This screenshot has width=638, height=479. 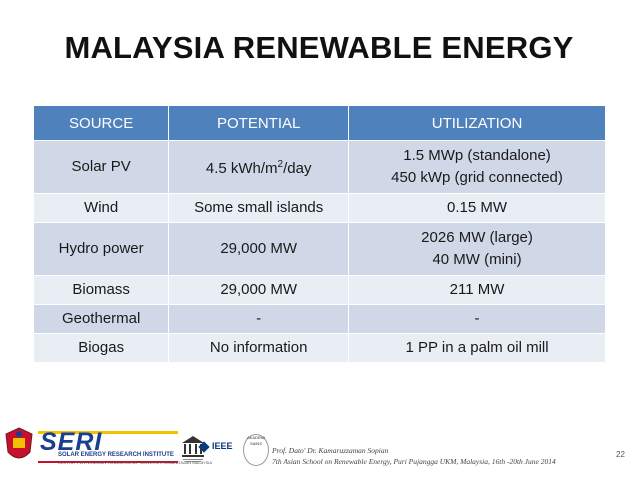 What do you see at coordinates (256, 450) in the screenshot?
I see `akademi-sains-logo: AKADEMI SAINS` at bounding box center [256, 450].